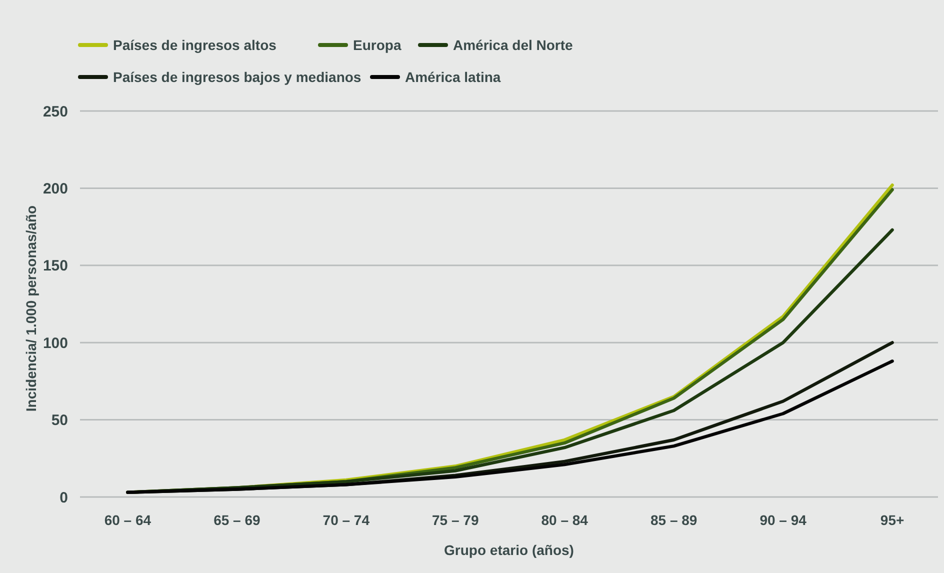 The width and height of the screenshot is (944, 573). What do you see at coordinates (237, 76) in the screenshot?
I see `legend-label: Países de ingresos bajos y medianos` at bounding box center [237, 76].